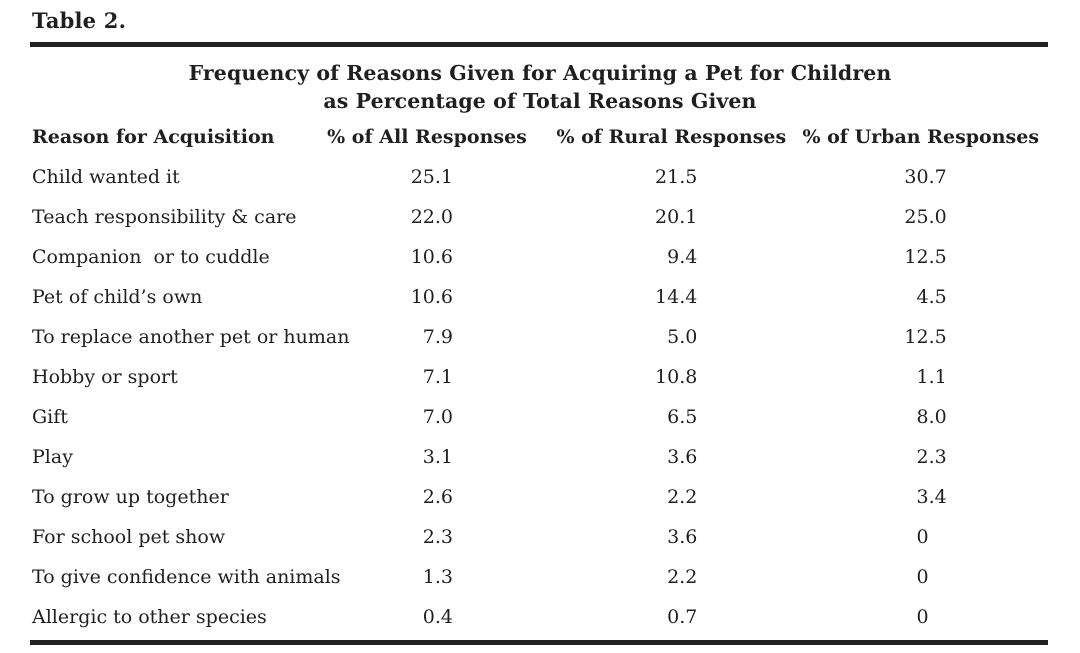 The width and height of the screenshot is (1080, 653). What do you see at coordinates (539, 617) in the screenshot?
I see `table-row: Allergic to other species 0.4 0.7 0.0` at bounding box center [539, 617].